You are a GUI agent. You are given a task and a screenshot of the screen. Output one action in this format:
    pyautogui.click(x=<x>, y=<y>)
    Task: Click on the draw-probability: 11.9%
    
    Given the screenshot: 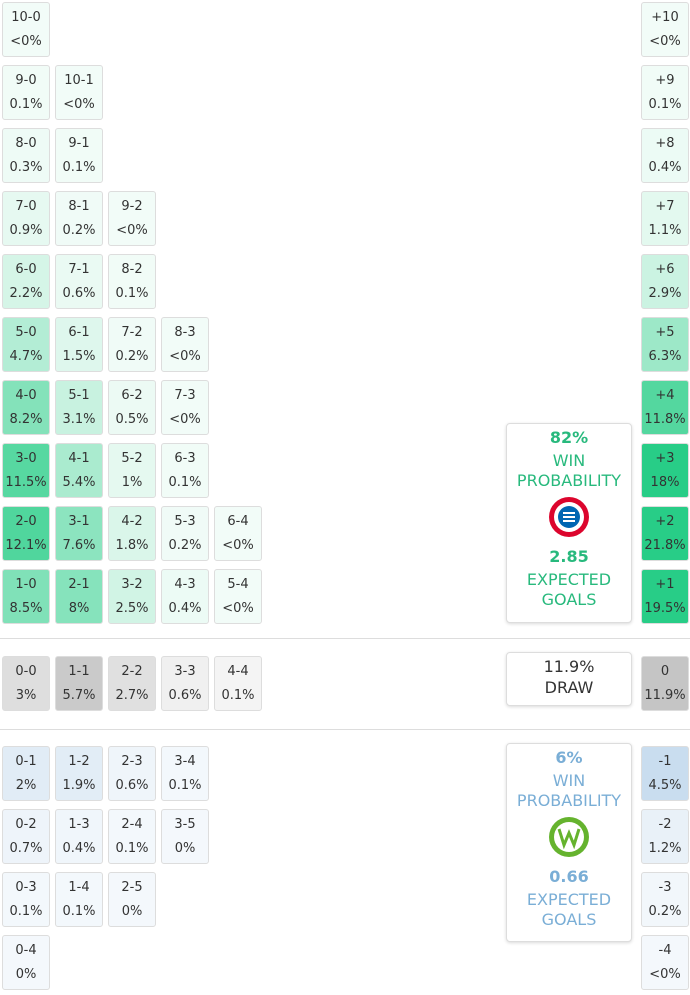 What is the action you would take?
    pyautogui.click(x=569, y=666)
    